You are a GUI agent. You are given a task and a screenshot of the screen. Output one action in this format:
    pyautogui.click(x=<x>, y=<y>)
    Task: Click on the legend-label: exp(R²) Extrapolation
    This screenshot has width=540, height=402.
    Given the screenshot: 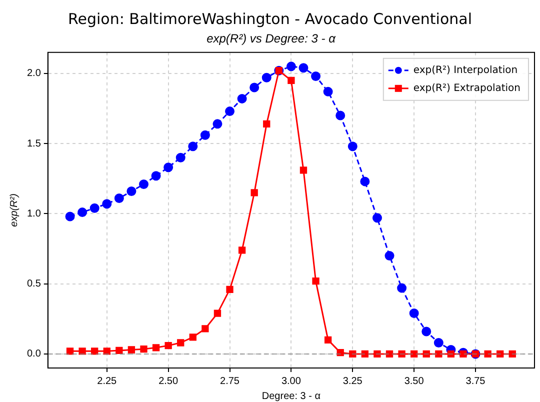 What is the action you would take?
    pyautogui.click(x=467, y=88)
    